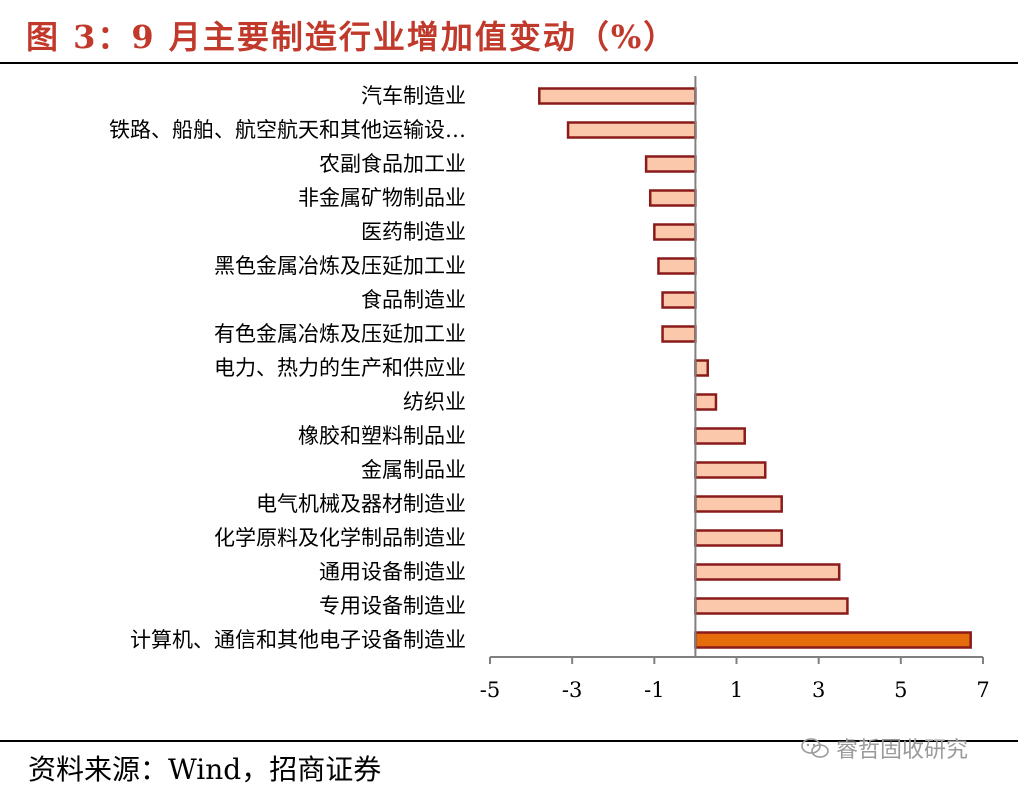  Describe the element at coordinates (392, 606) in the screenshot. I see `category-label: 专用设备制造业` at that location.